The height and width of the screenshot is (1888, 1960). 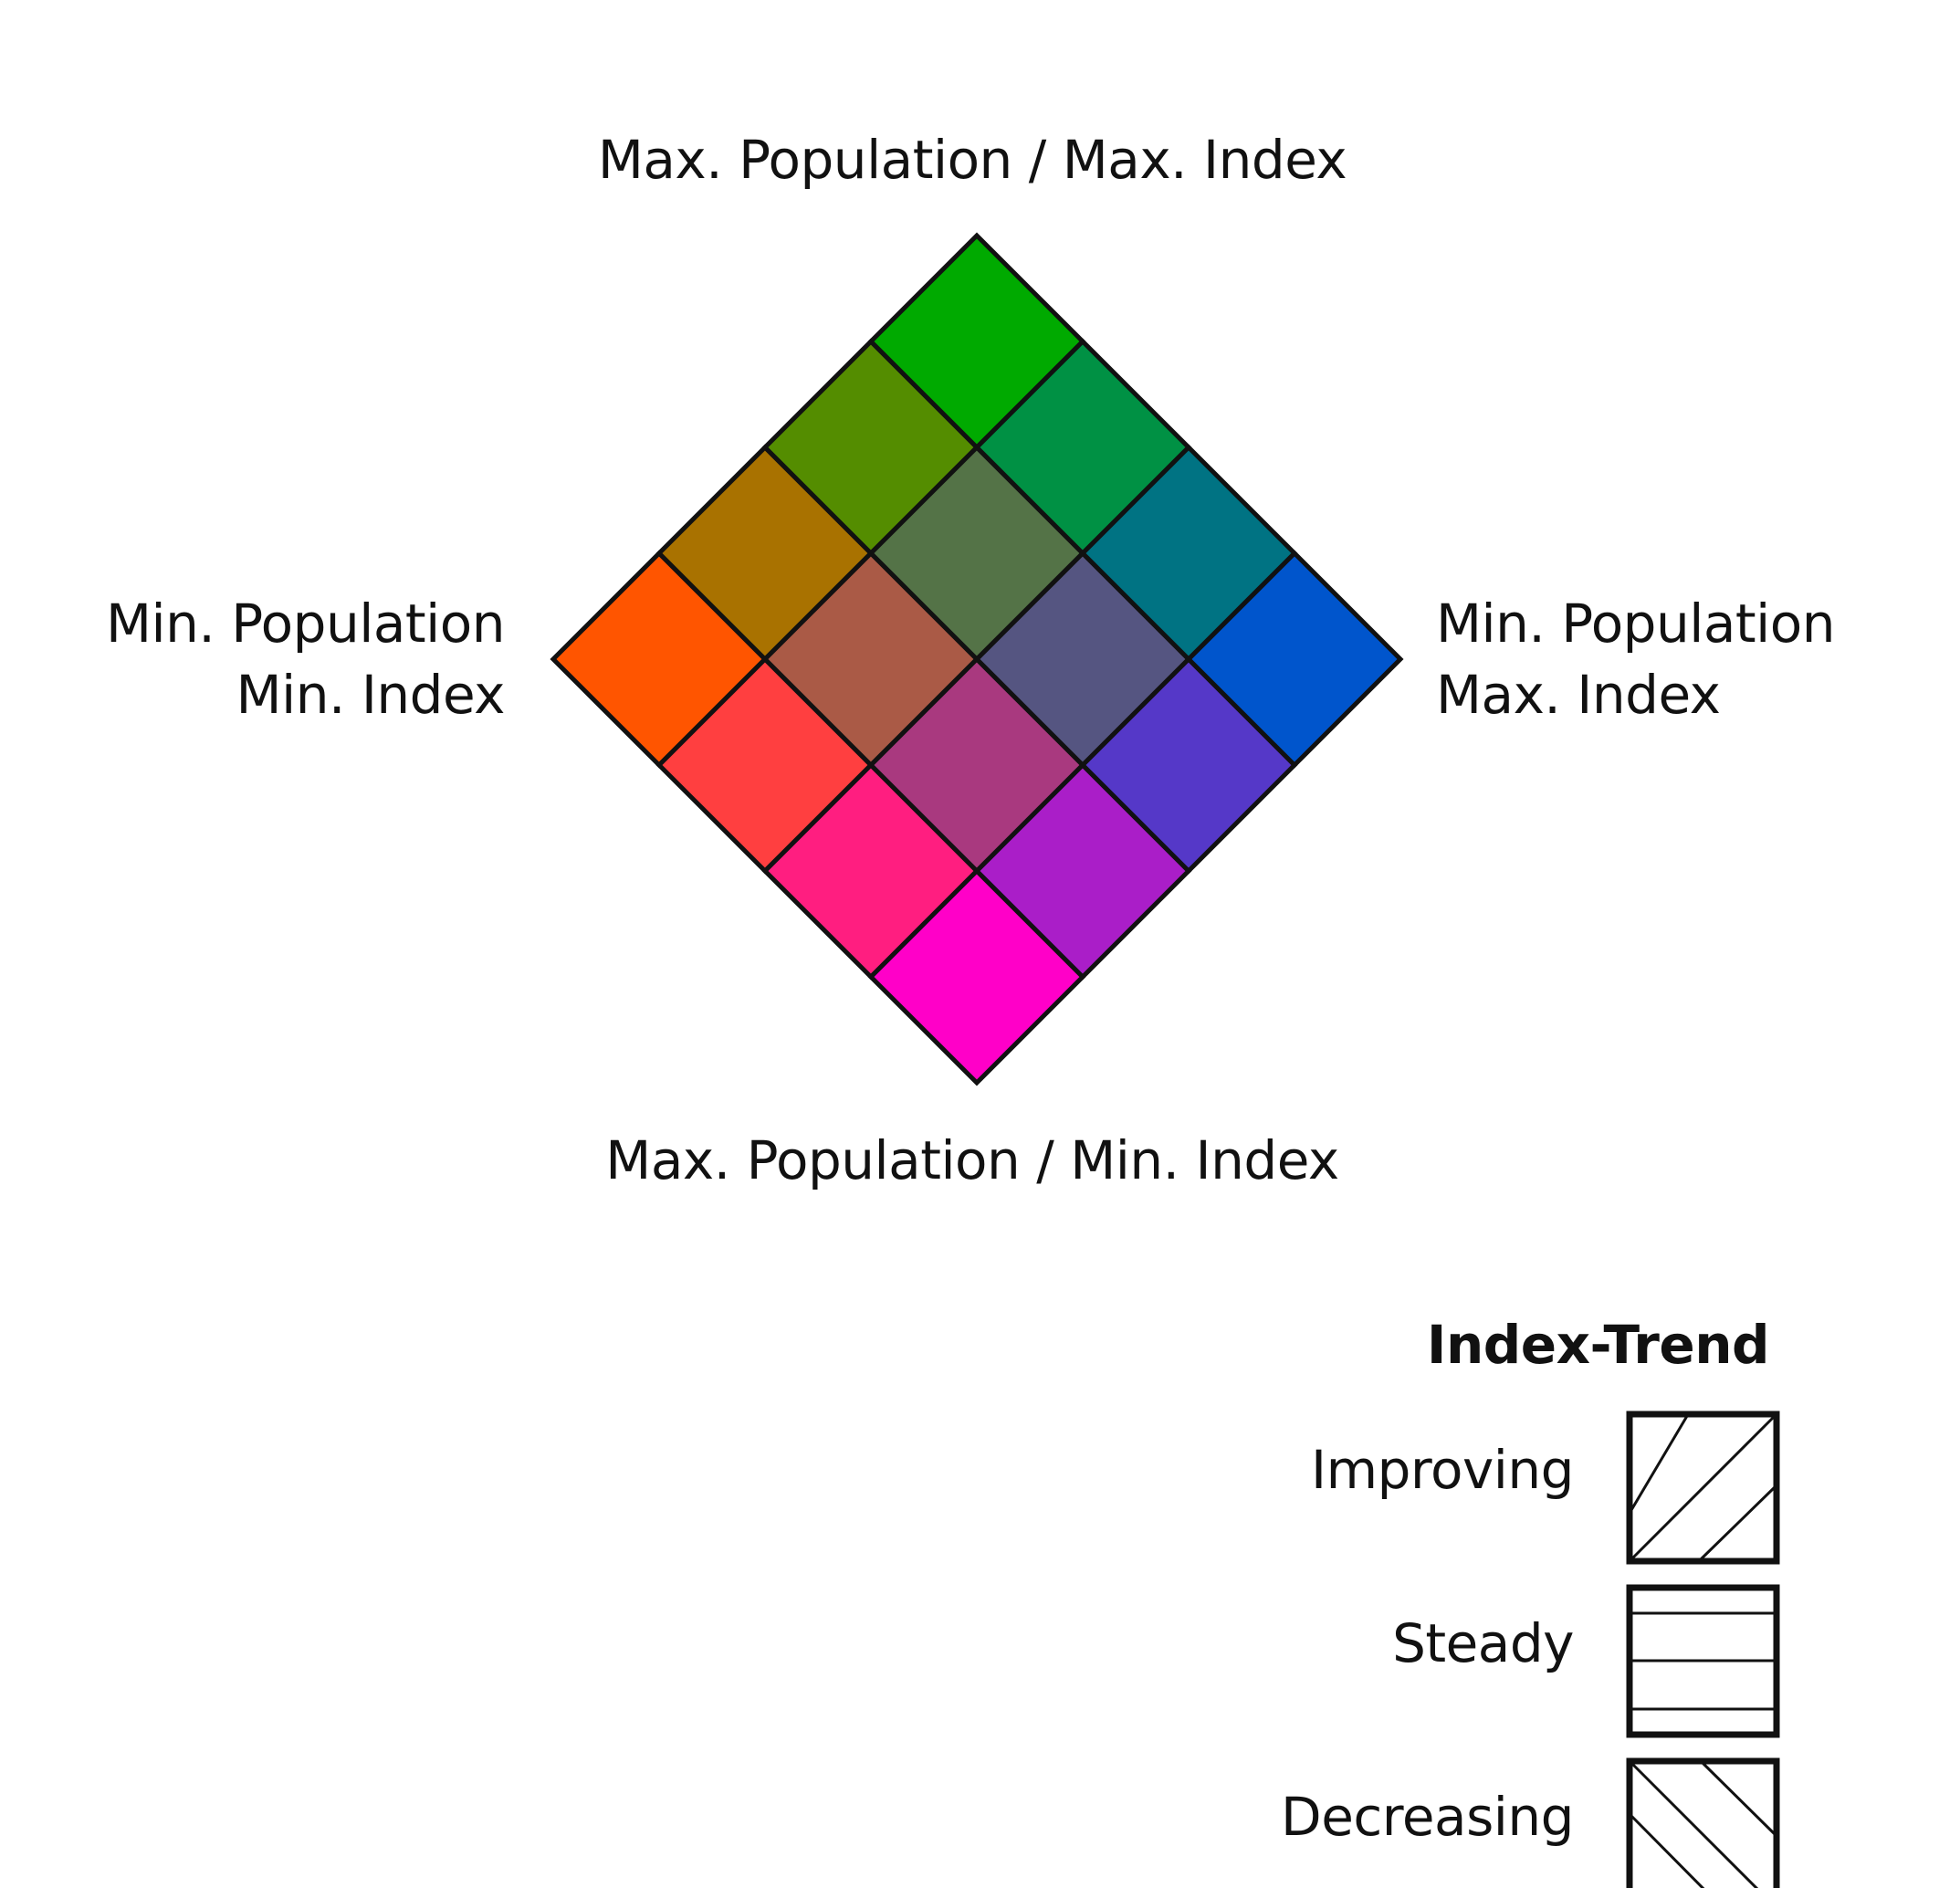 What do you see at coordinates (1427, 1817) in the screenshot?
I see `trend-label-decreasing: Decreasing` at bounding box center [1427, 1817].